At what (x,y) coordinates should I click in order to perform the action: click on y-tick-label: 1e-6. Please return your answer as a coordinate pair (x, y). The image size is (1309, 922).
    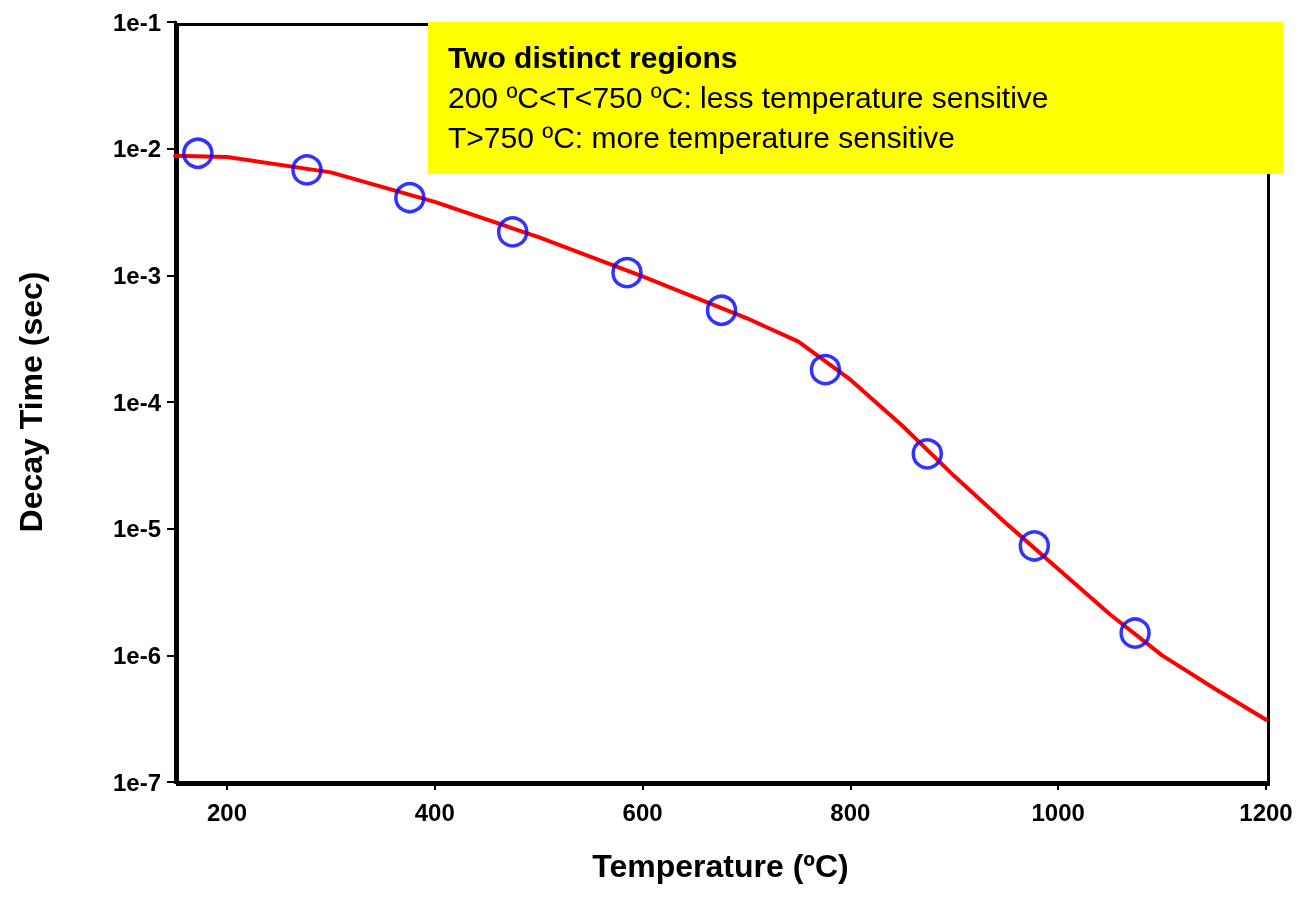
    Looking at the image, I should click on (136, 655).